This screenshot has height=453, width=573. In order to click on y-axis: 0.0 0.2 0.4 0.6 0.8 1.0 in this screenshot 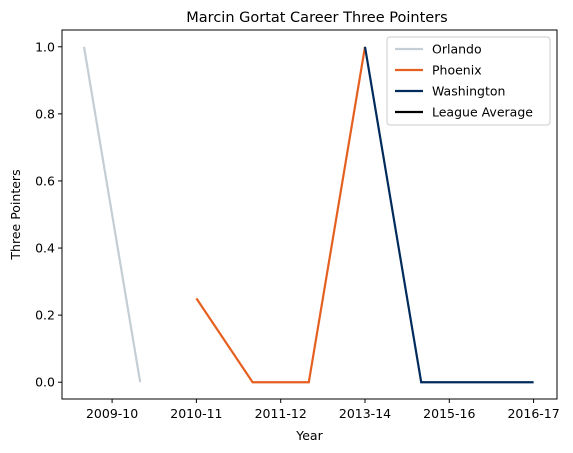, I will do `click(48, 214)`.